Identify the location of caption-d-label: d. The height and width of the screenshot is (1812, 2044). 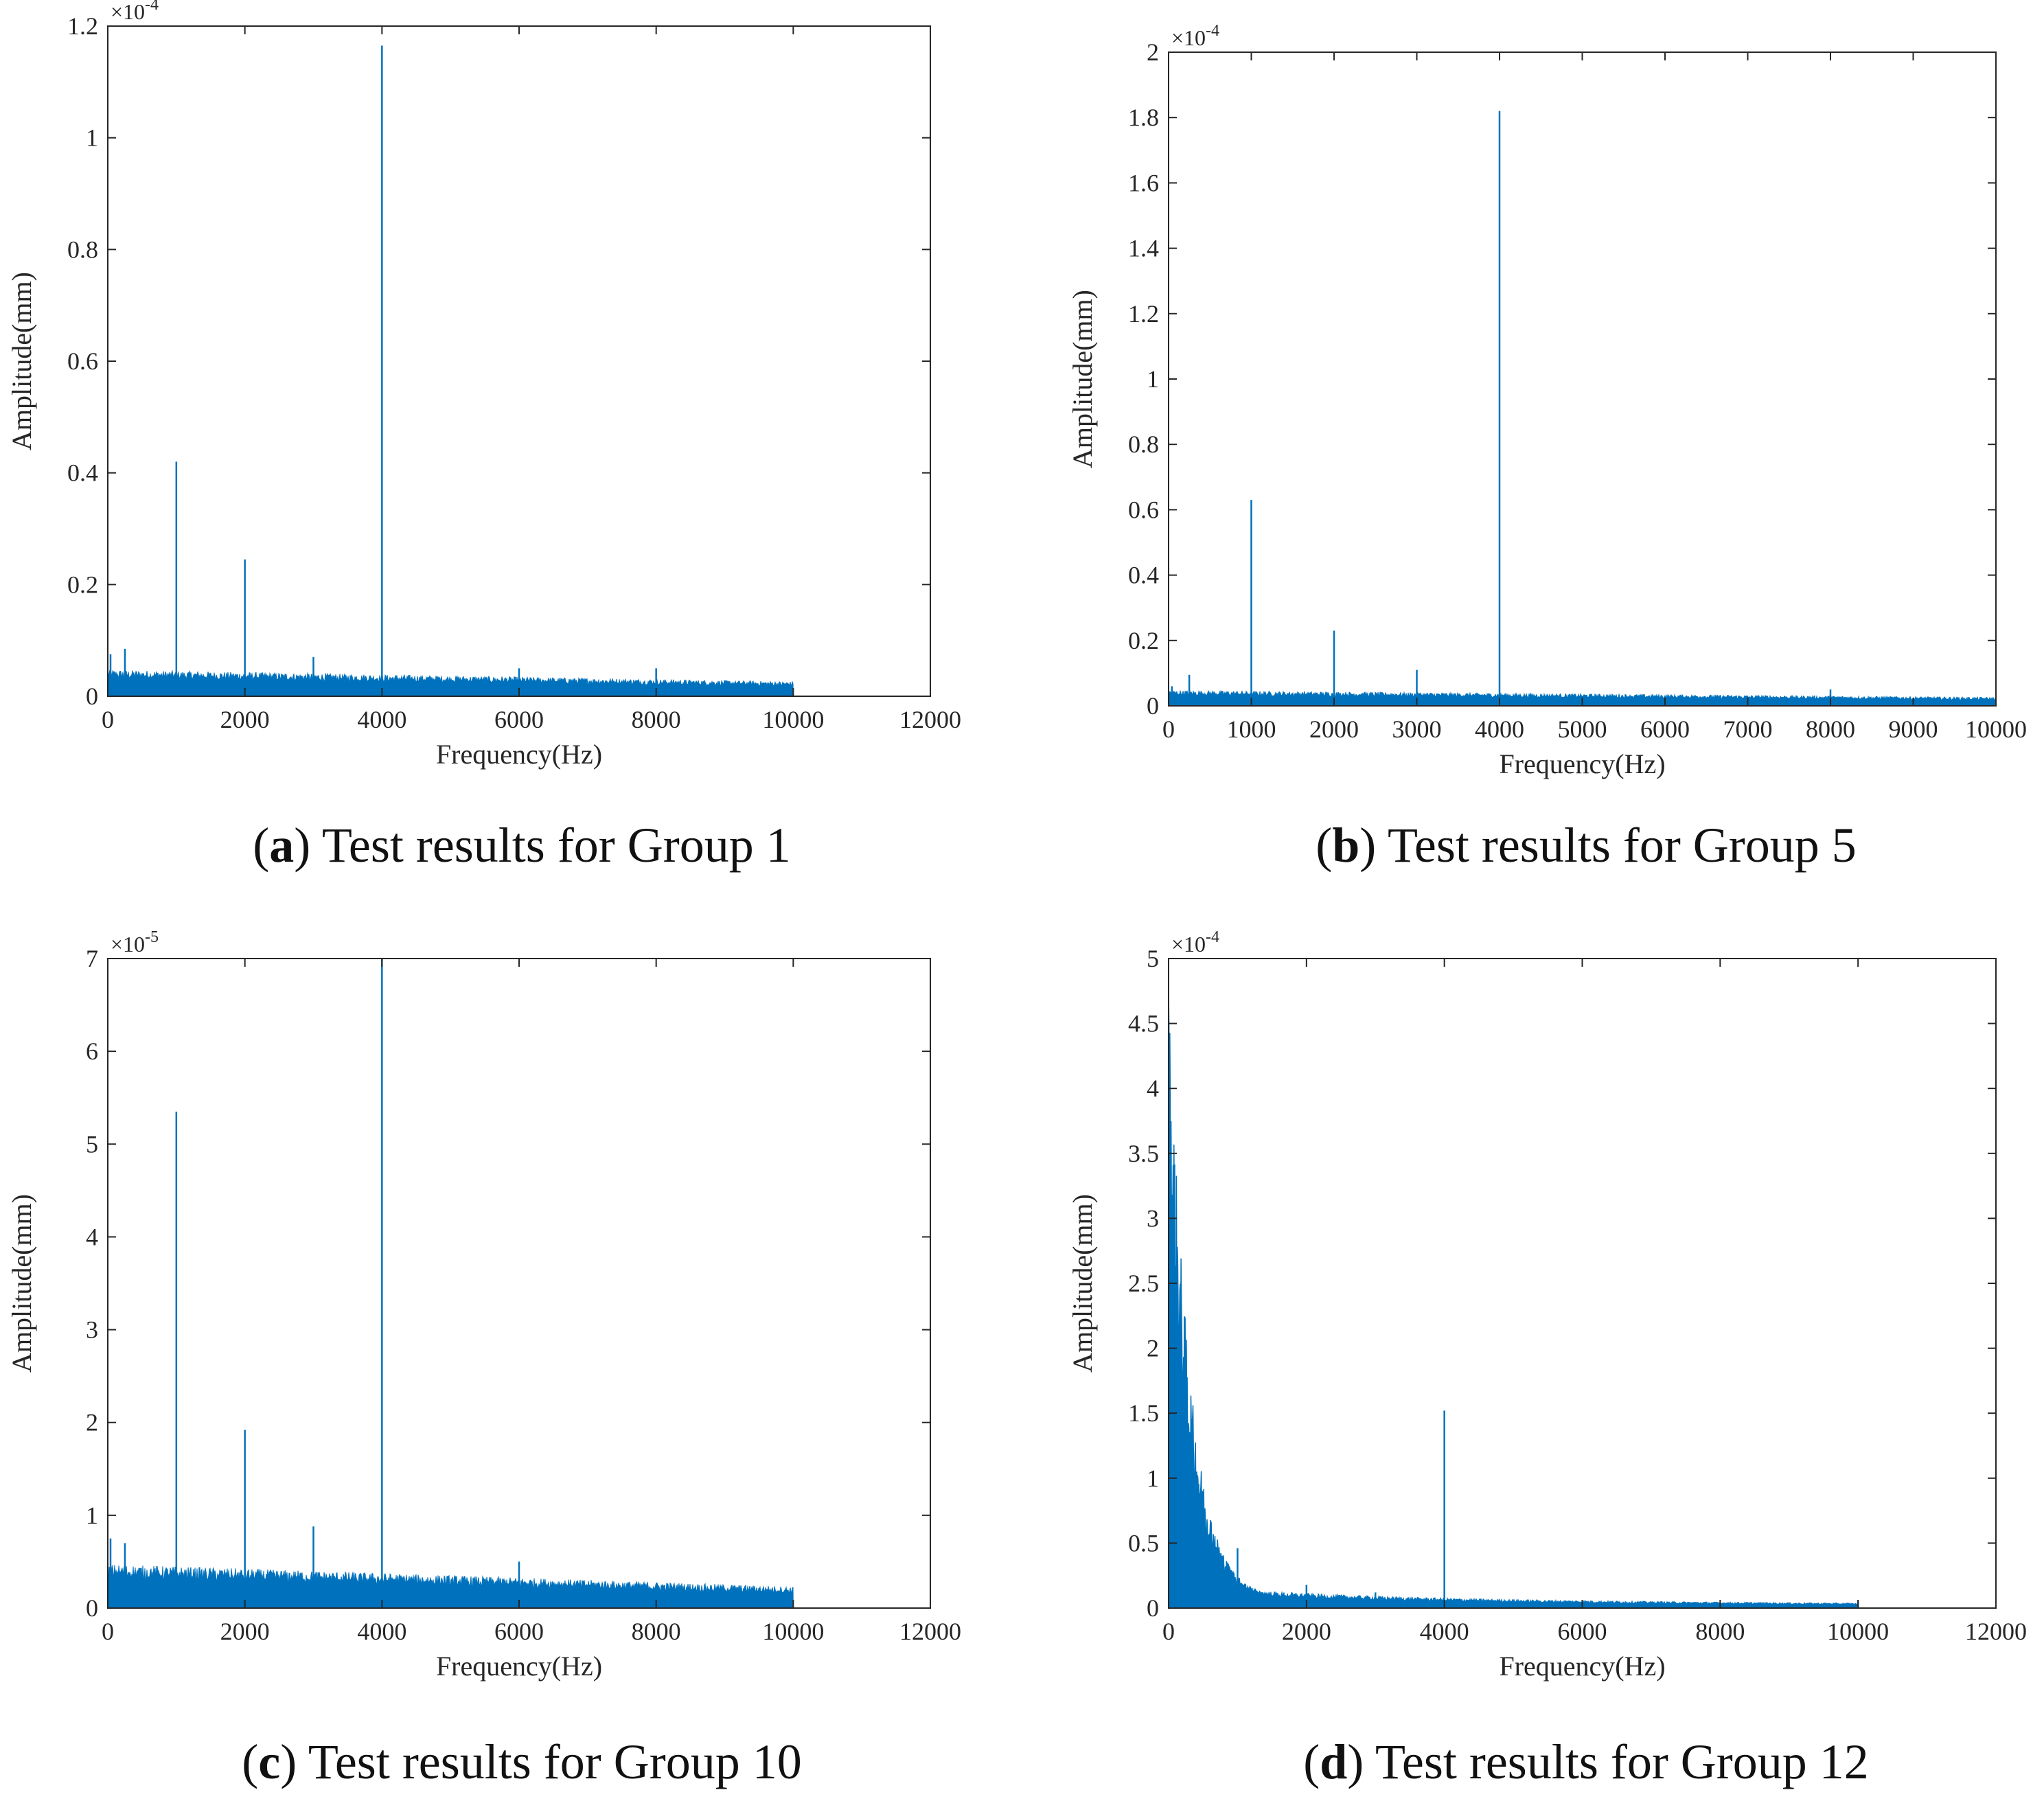
(1334, 1761).